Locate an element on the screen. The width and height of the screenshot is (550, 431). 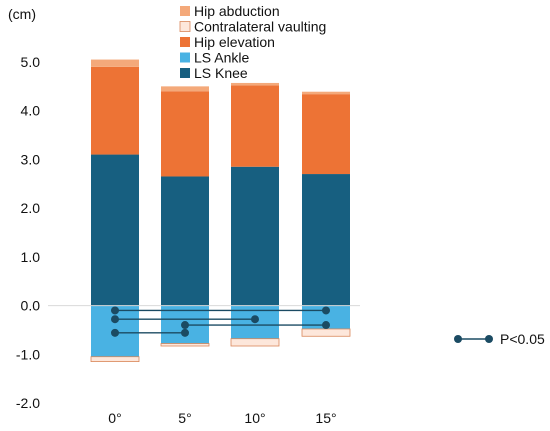
x-tick-label: 5° is located at coordinates (184, 418).